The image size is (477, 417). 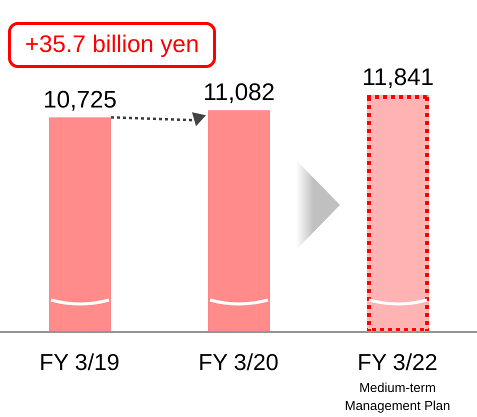 What do you see at coordinates (397, 396) in the screenshot?
I see `text: Medium-term Management Plan` at bounding box center [397, 396].